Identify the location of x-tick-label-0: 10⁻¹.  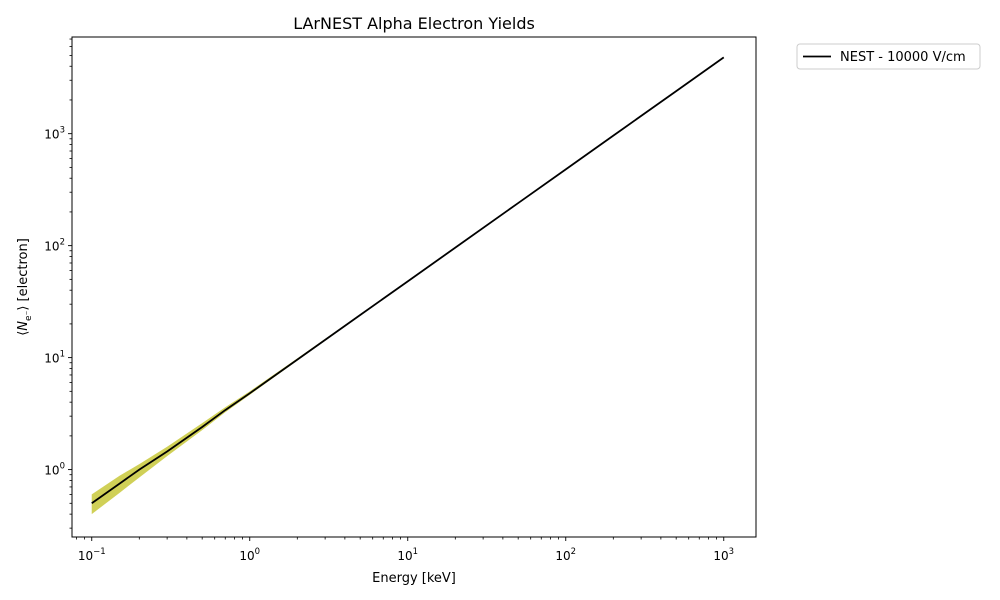
(92, 555).